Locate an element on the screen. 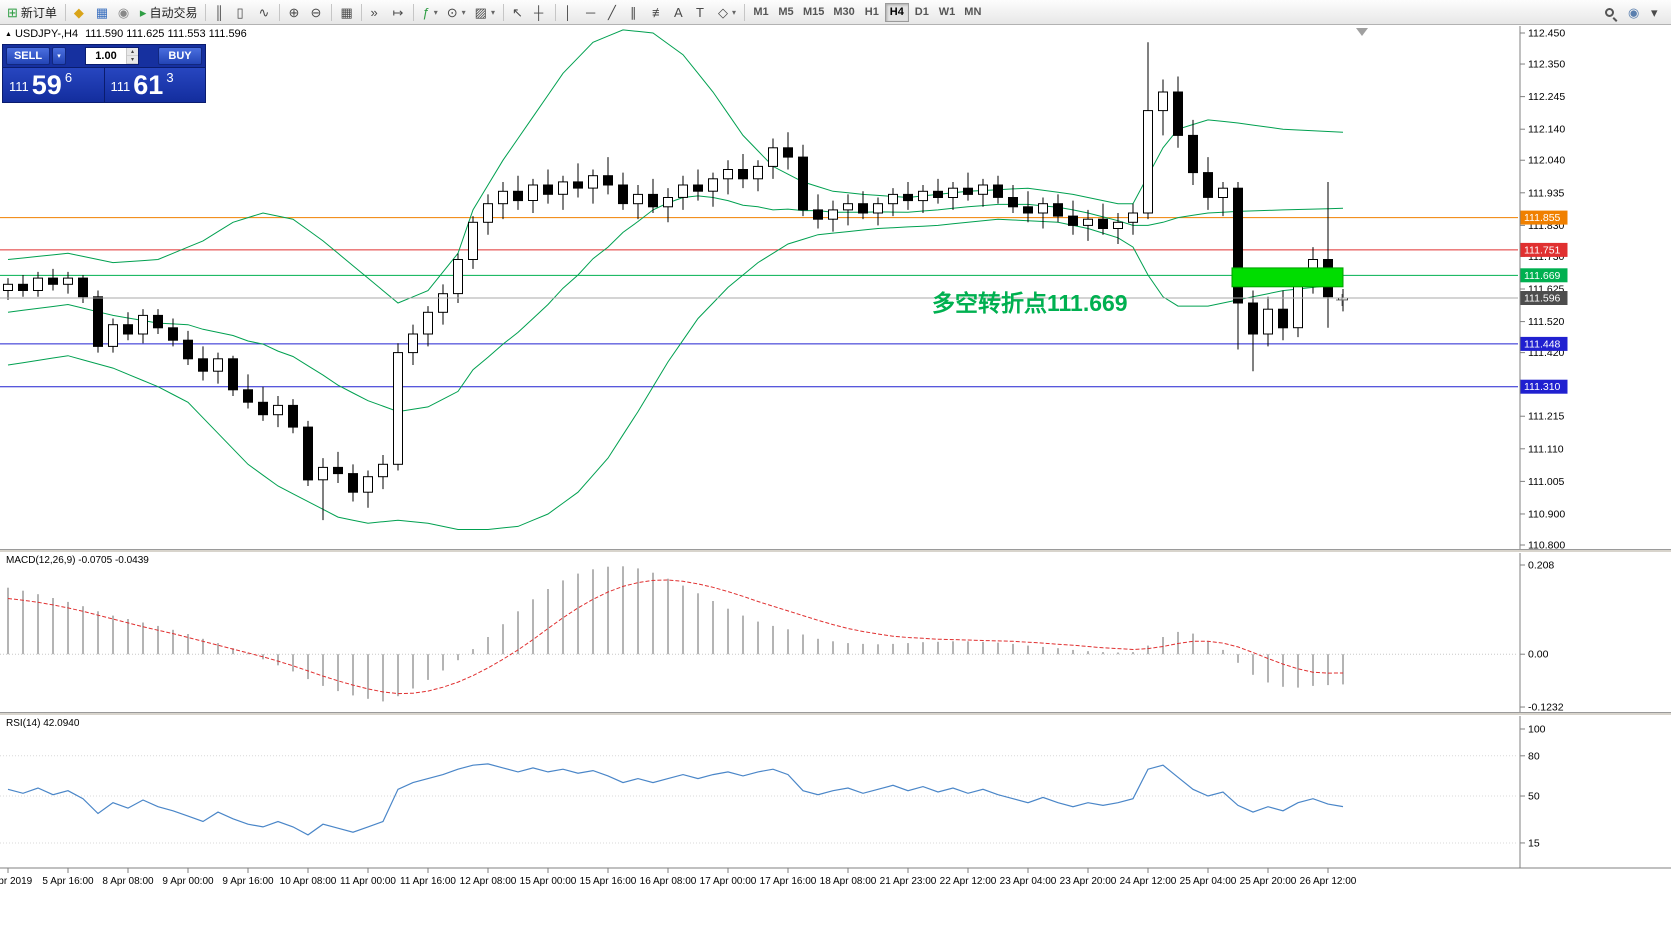 The image size is (1671, 946). data-window-button: ▦ is located at coordinates (102, 12).